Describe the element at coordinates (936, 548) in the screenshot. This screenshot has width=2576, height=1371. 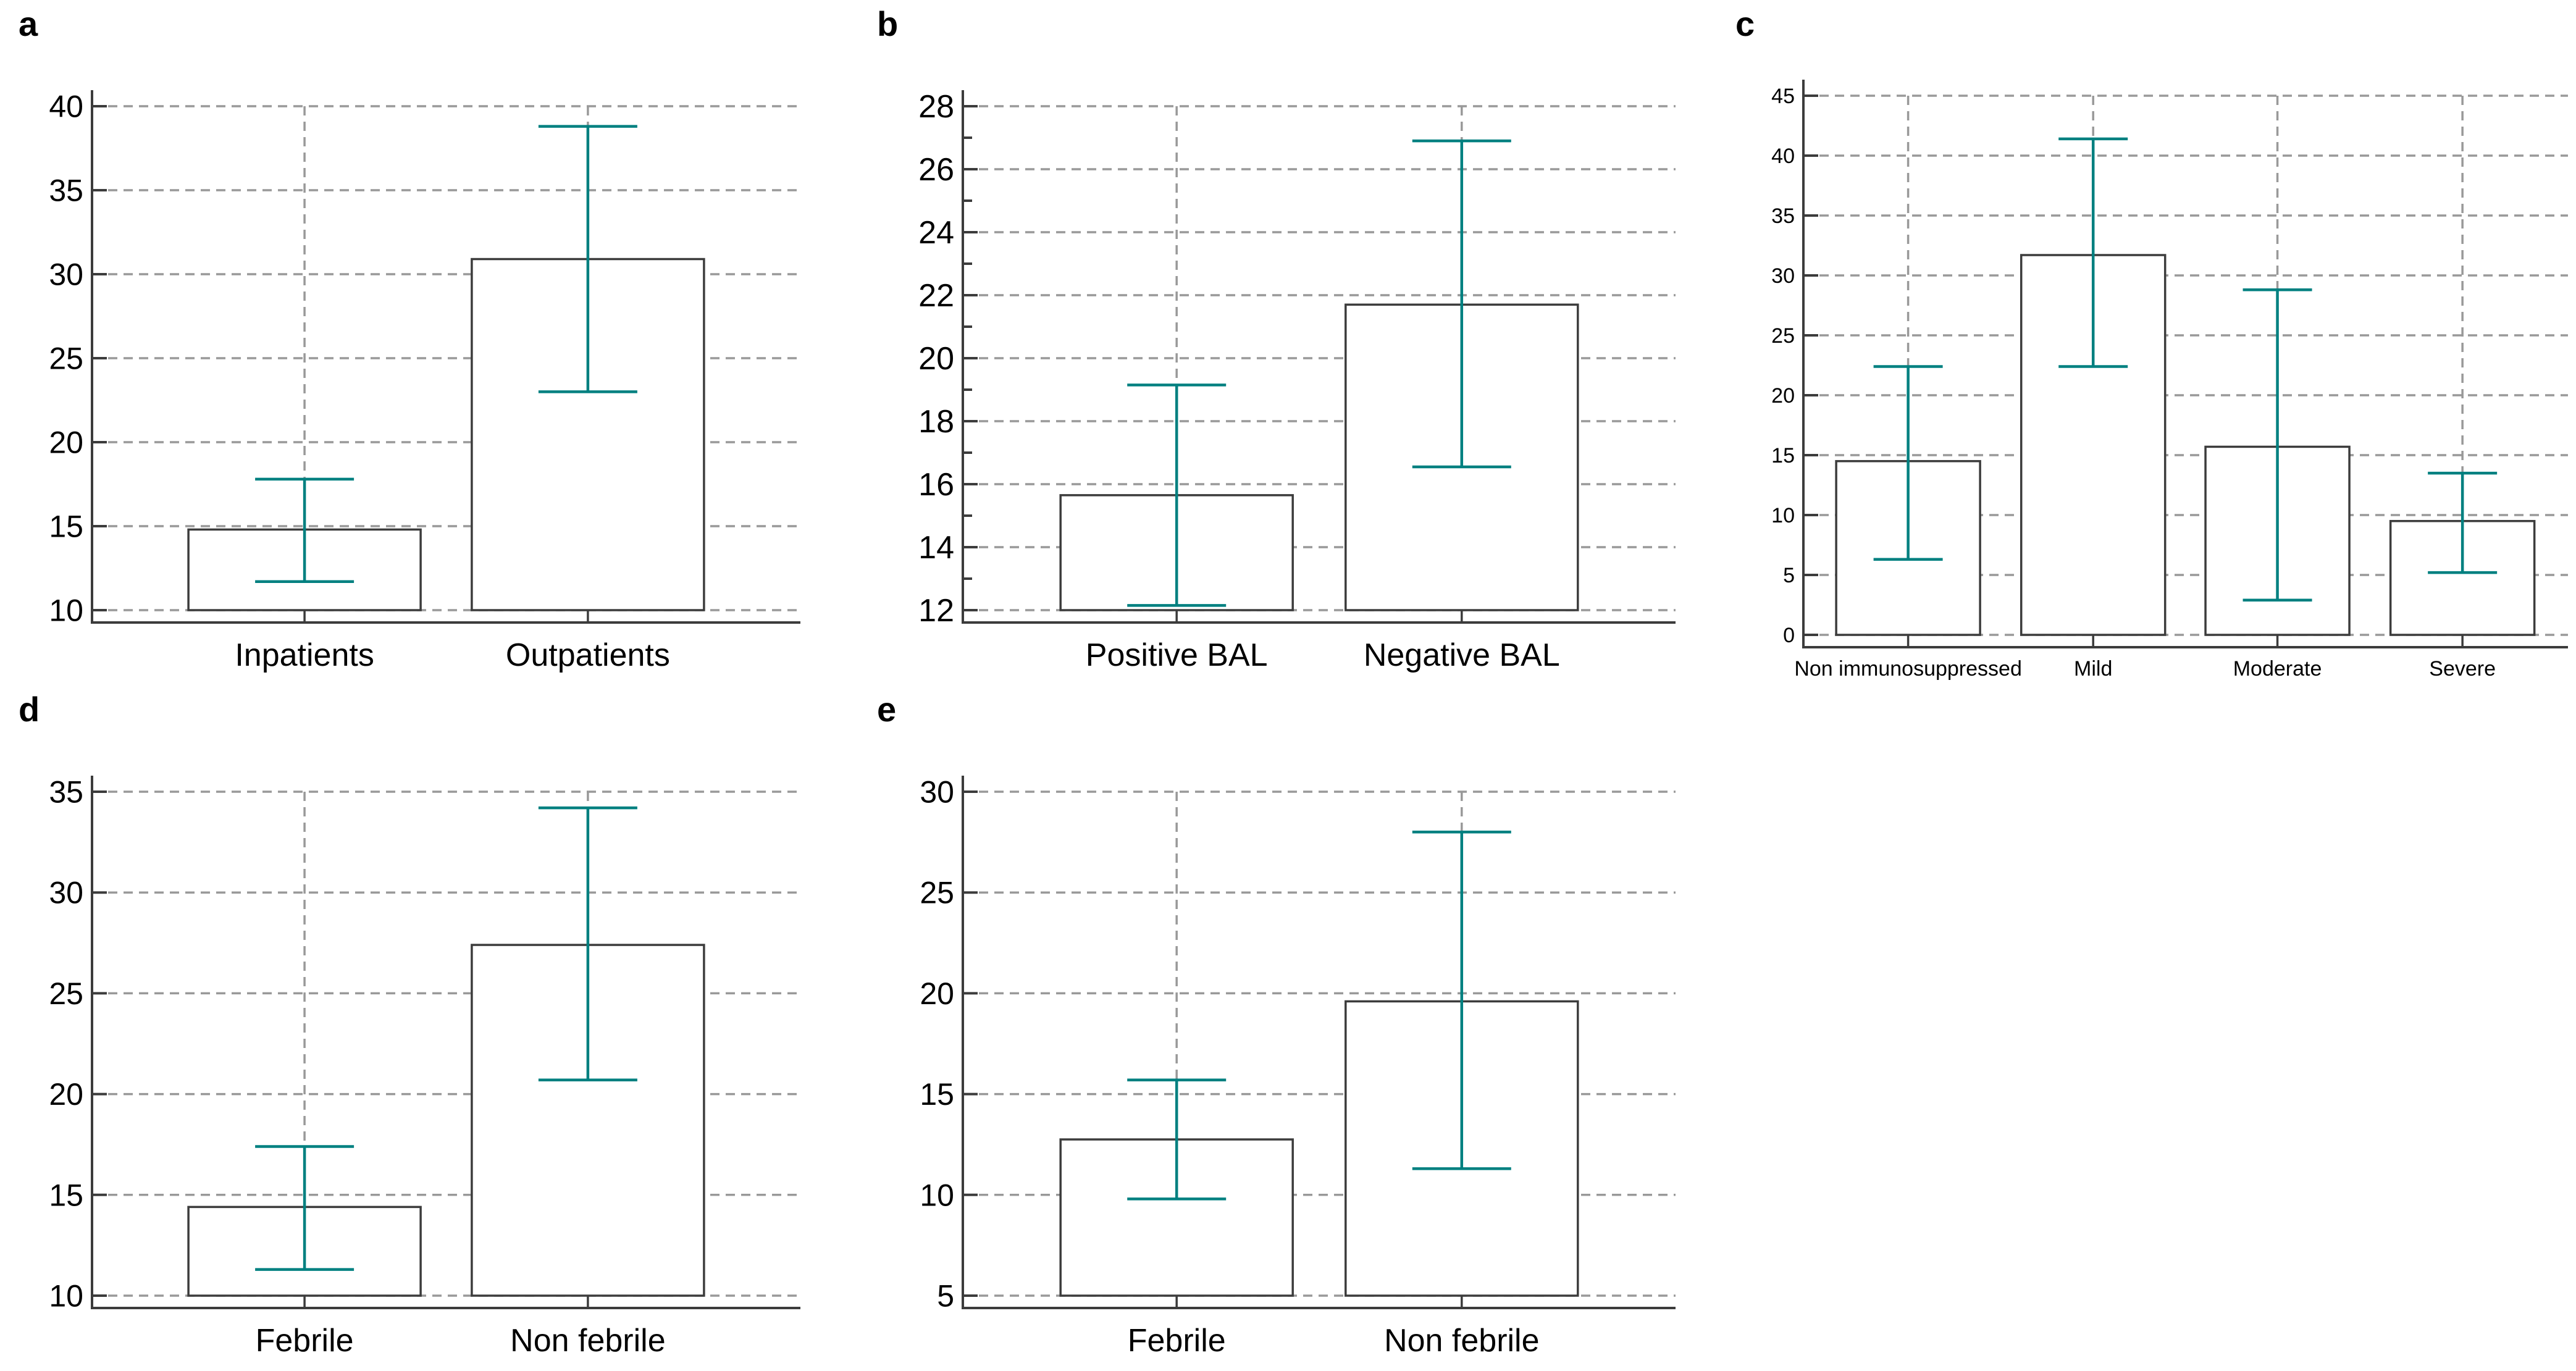
I see `y-tick-label: 14` at that location.